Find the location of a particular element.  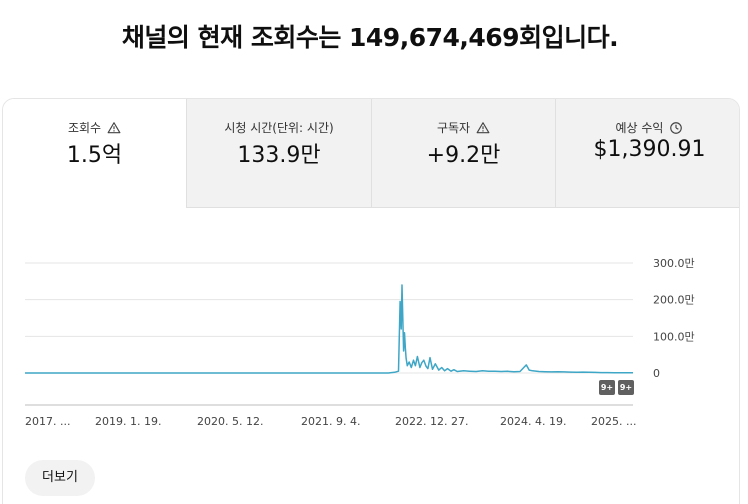

series-line is located at coordinates (329, 329).